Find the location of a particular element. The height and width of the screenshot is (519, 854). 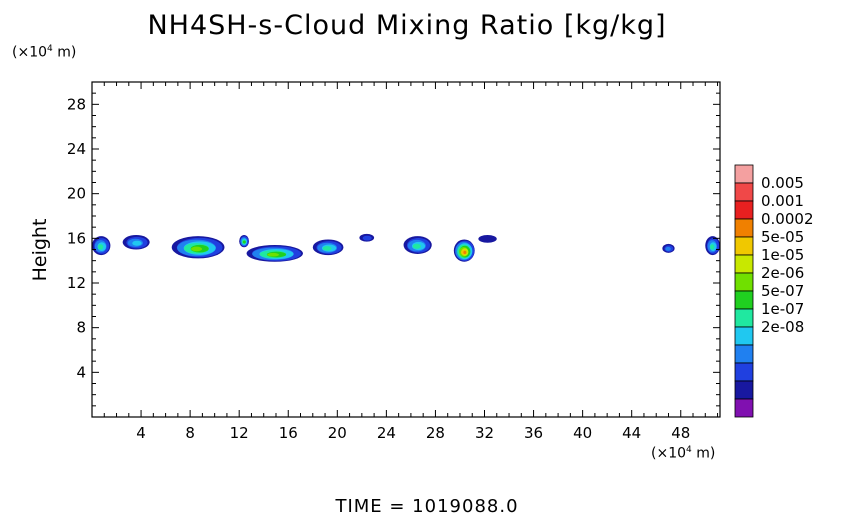

colorbar-label: 5e-05 is located at coordinates (782, 237).